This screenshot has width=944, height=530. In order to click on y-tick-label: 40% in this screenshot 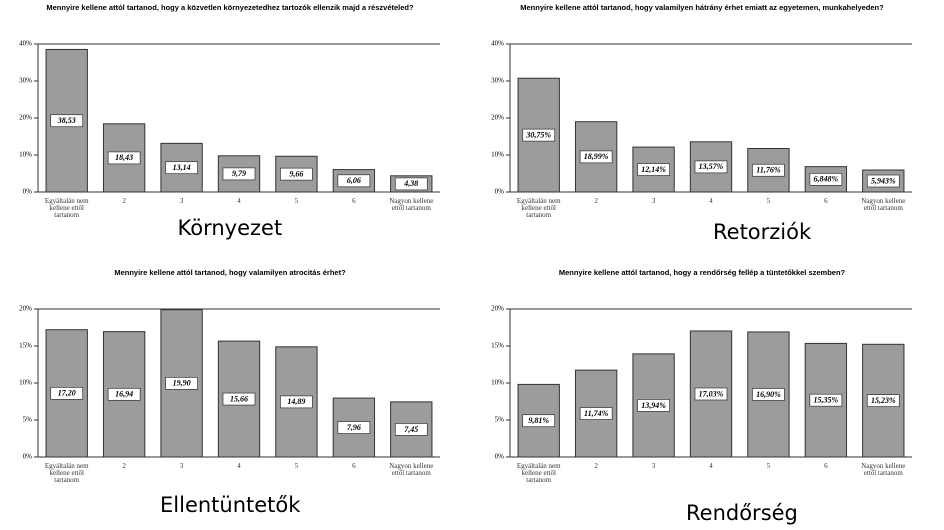, I will do `click(25, 44)`.